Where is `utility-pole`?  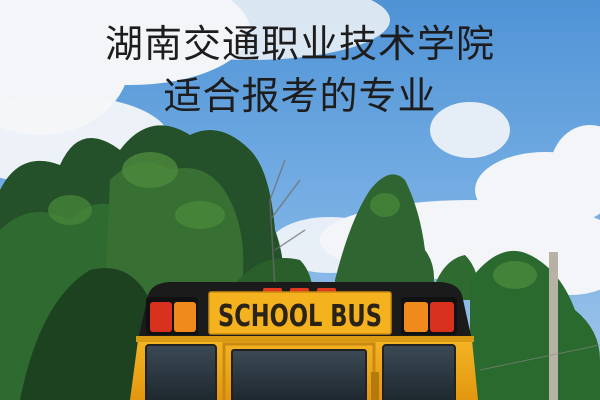
utility-pole is located at coordinates (553, 326).